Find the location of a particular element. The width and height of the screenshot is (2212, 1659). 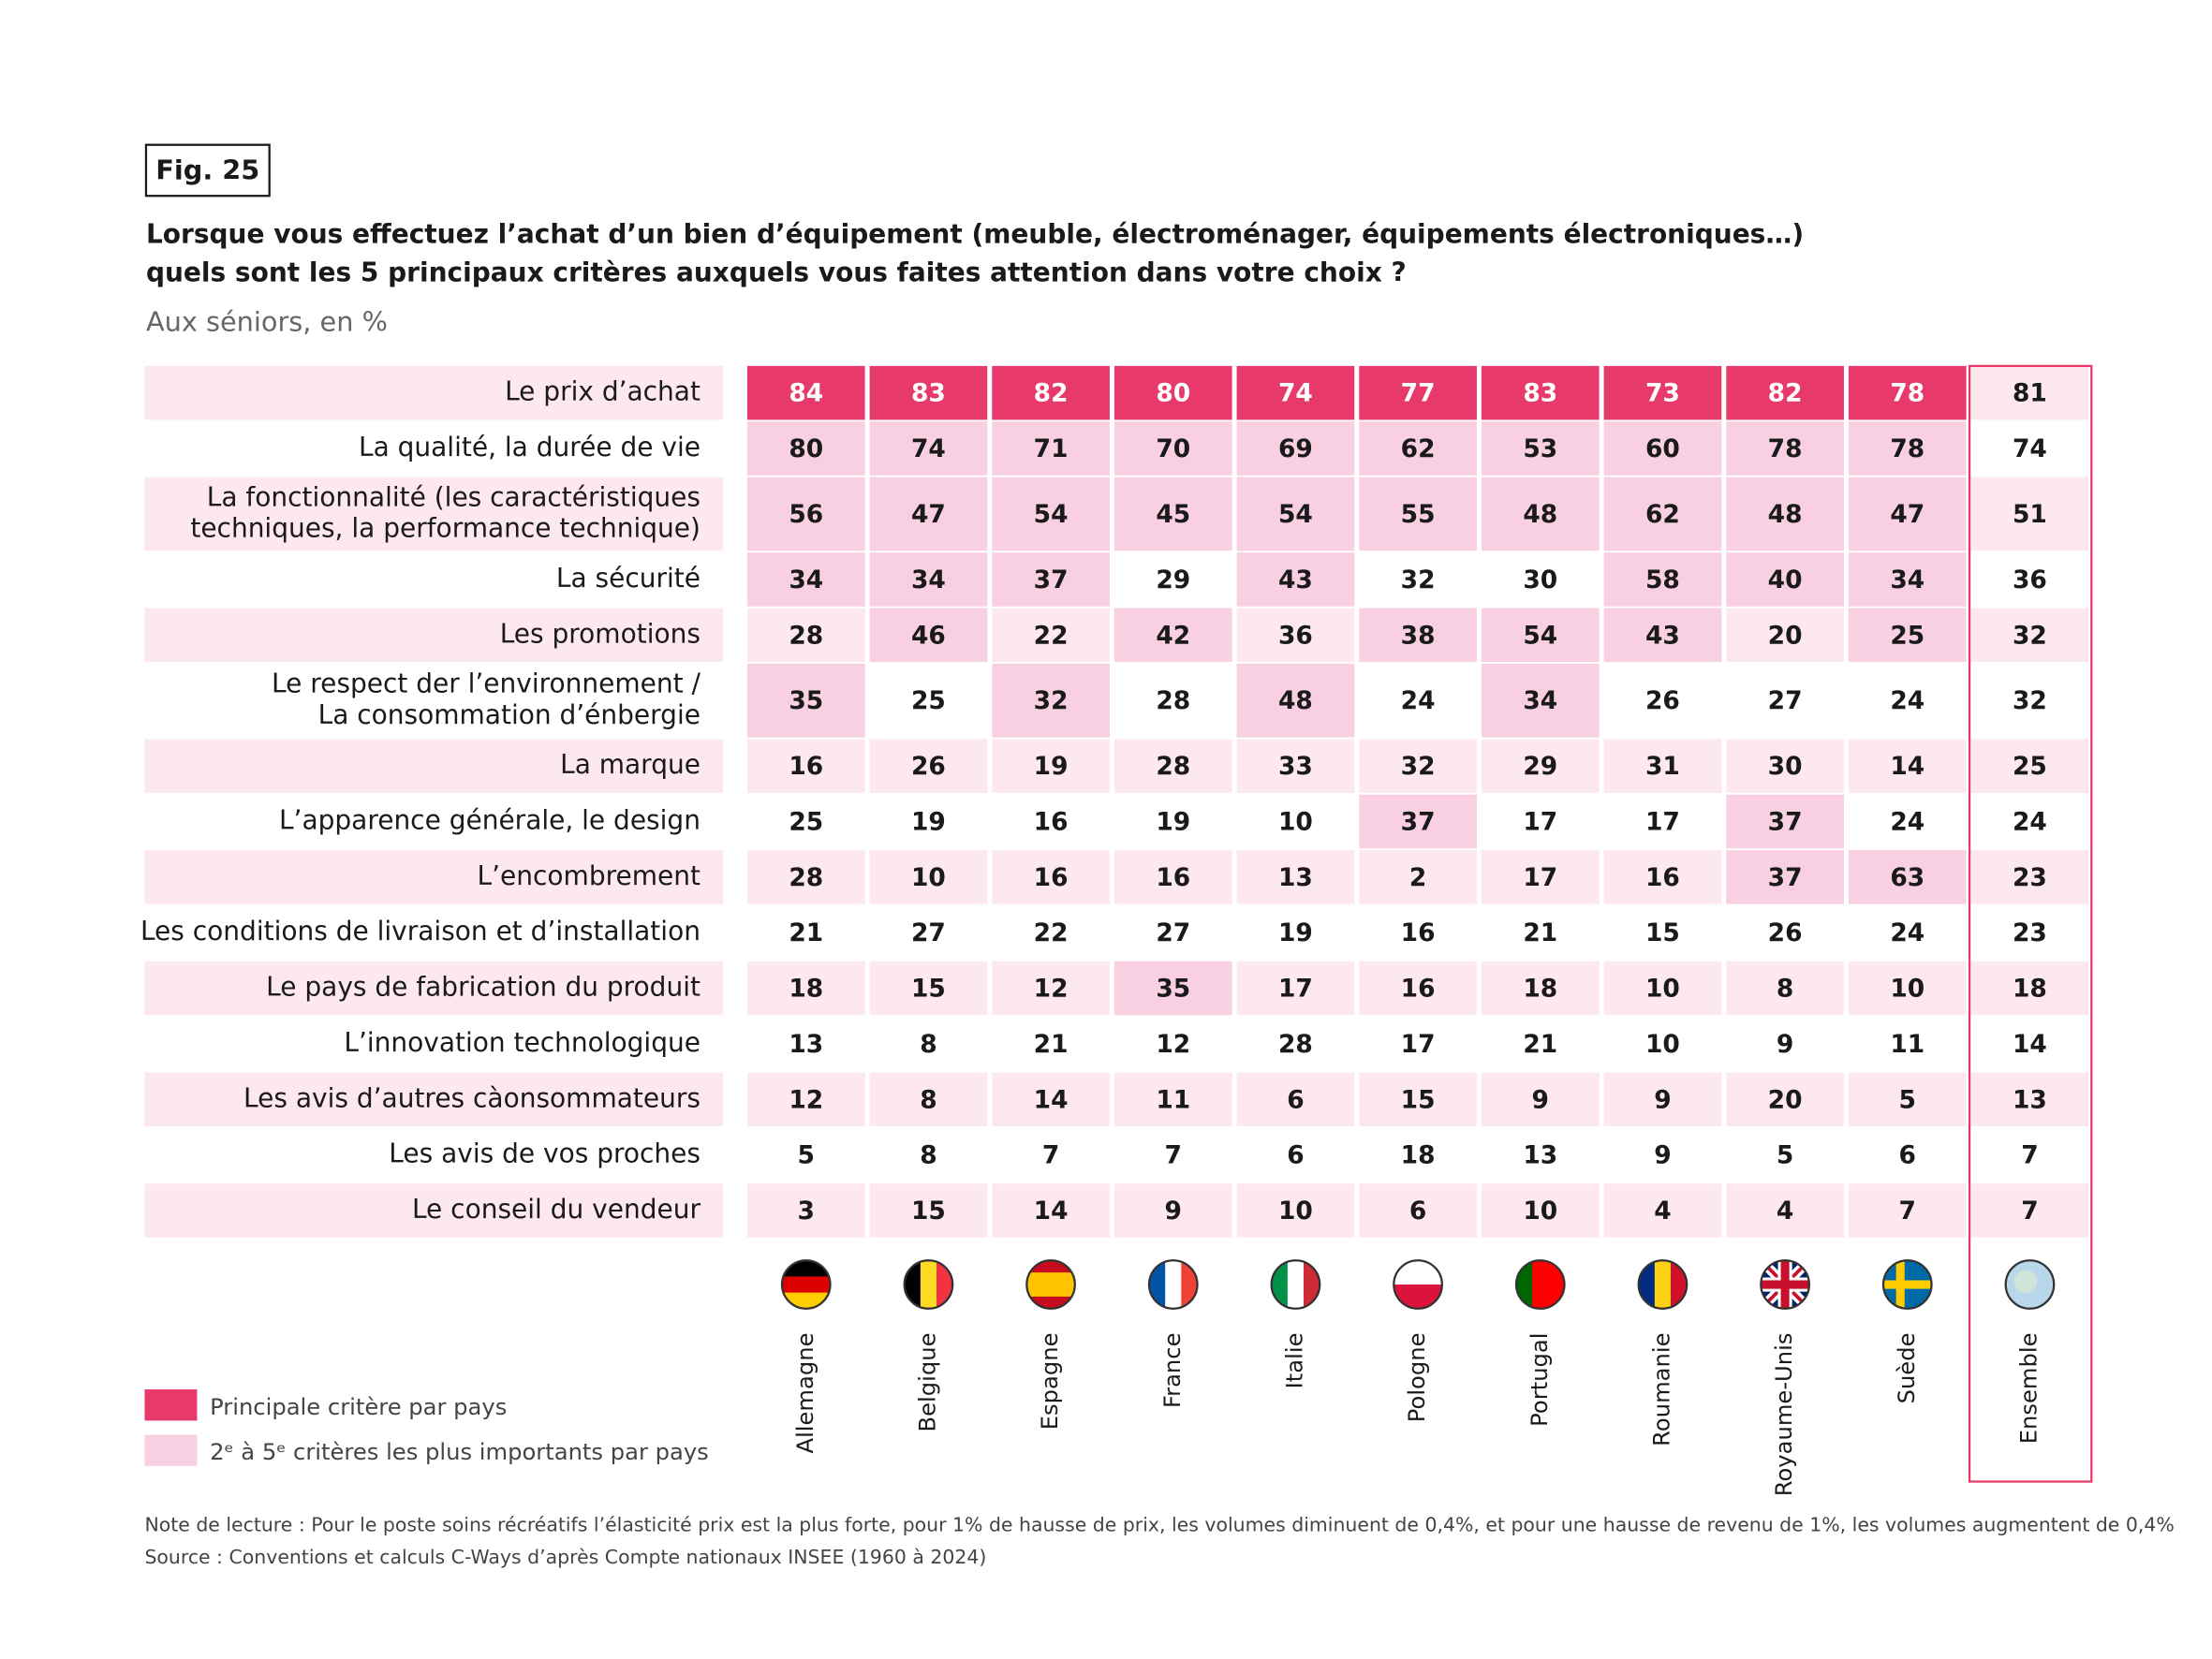

cell-value: 8 is located at coordinates (928, 1099).